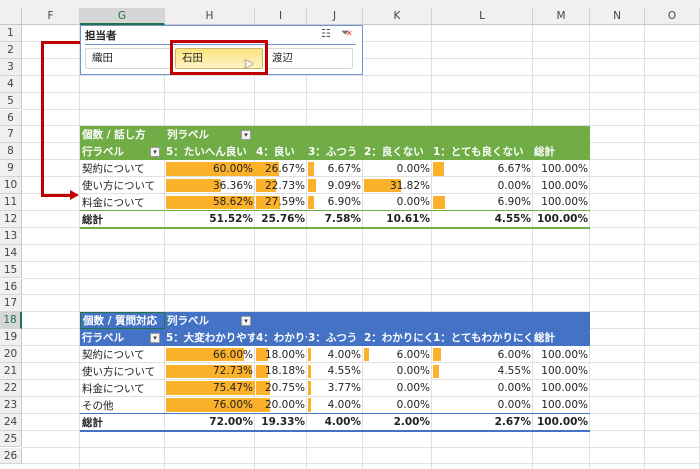 This screenshot has width=700, height=469. I want to click on row-label: 料金について, so click(113, 388).